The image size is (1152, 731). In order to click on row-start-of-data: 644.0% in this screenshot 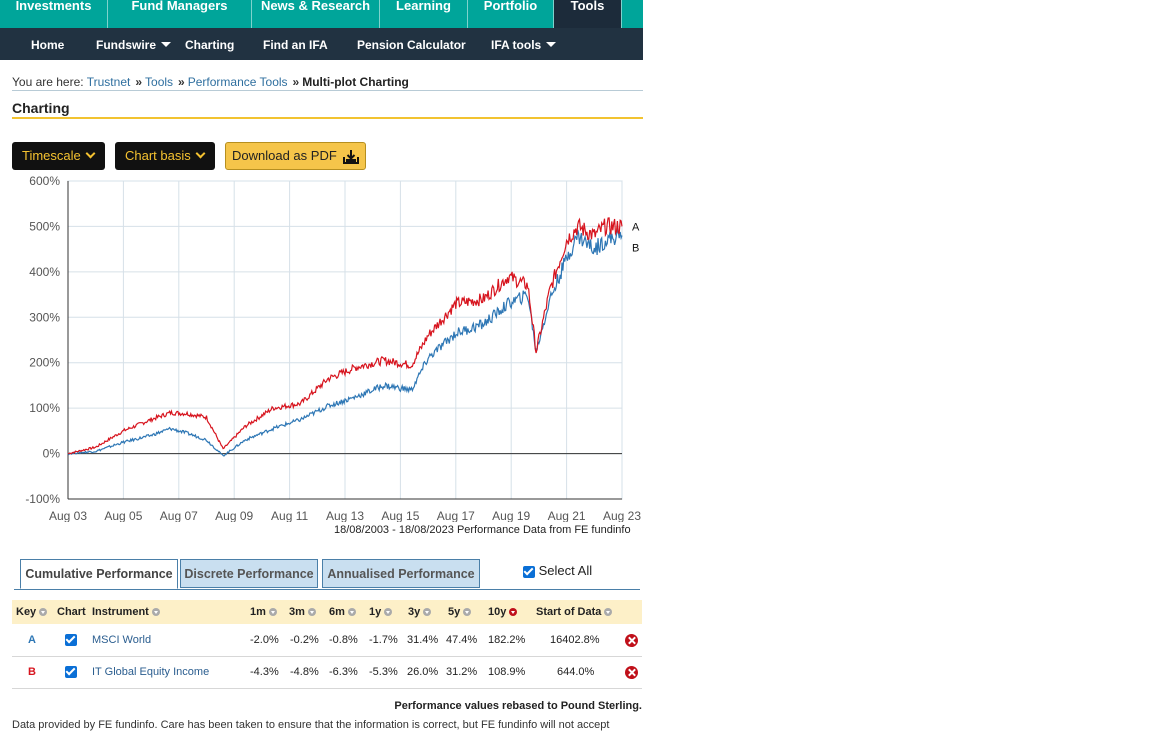, I will do `click(576, 672)`.